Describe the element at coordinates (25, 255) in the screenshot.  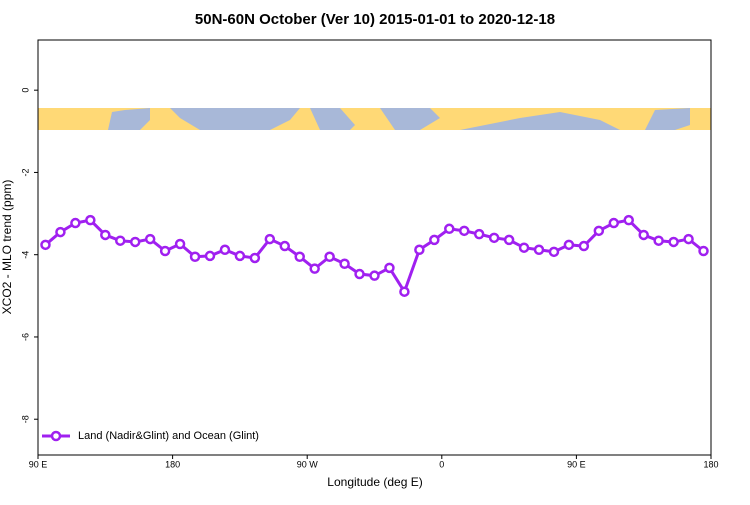
I see `y-tick-label: -4` at that location.